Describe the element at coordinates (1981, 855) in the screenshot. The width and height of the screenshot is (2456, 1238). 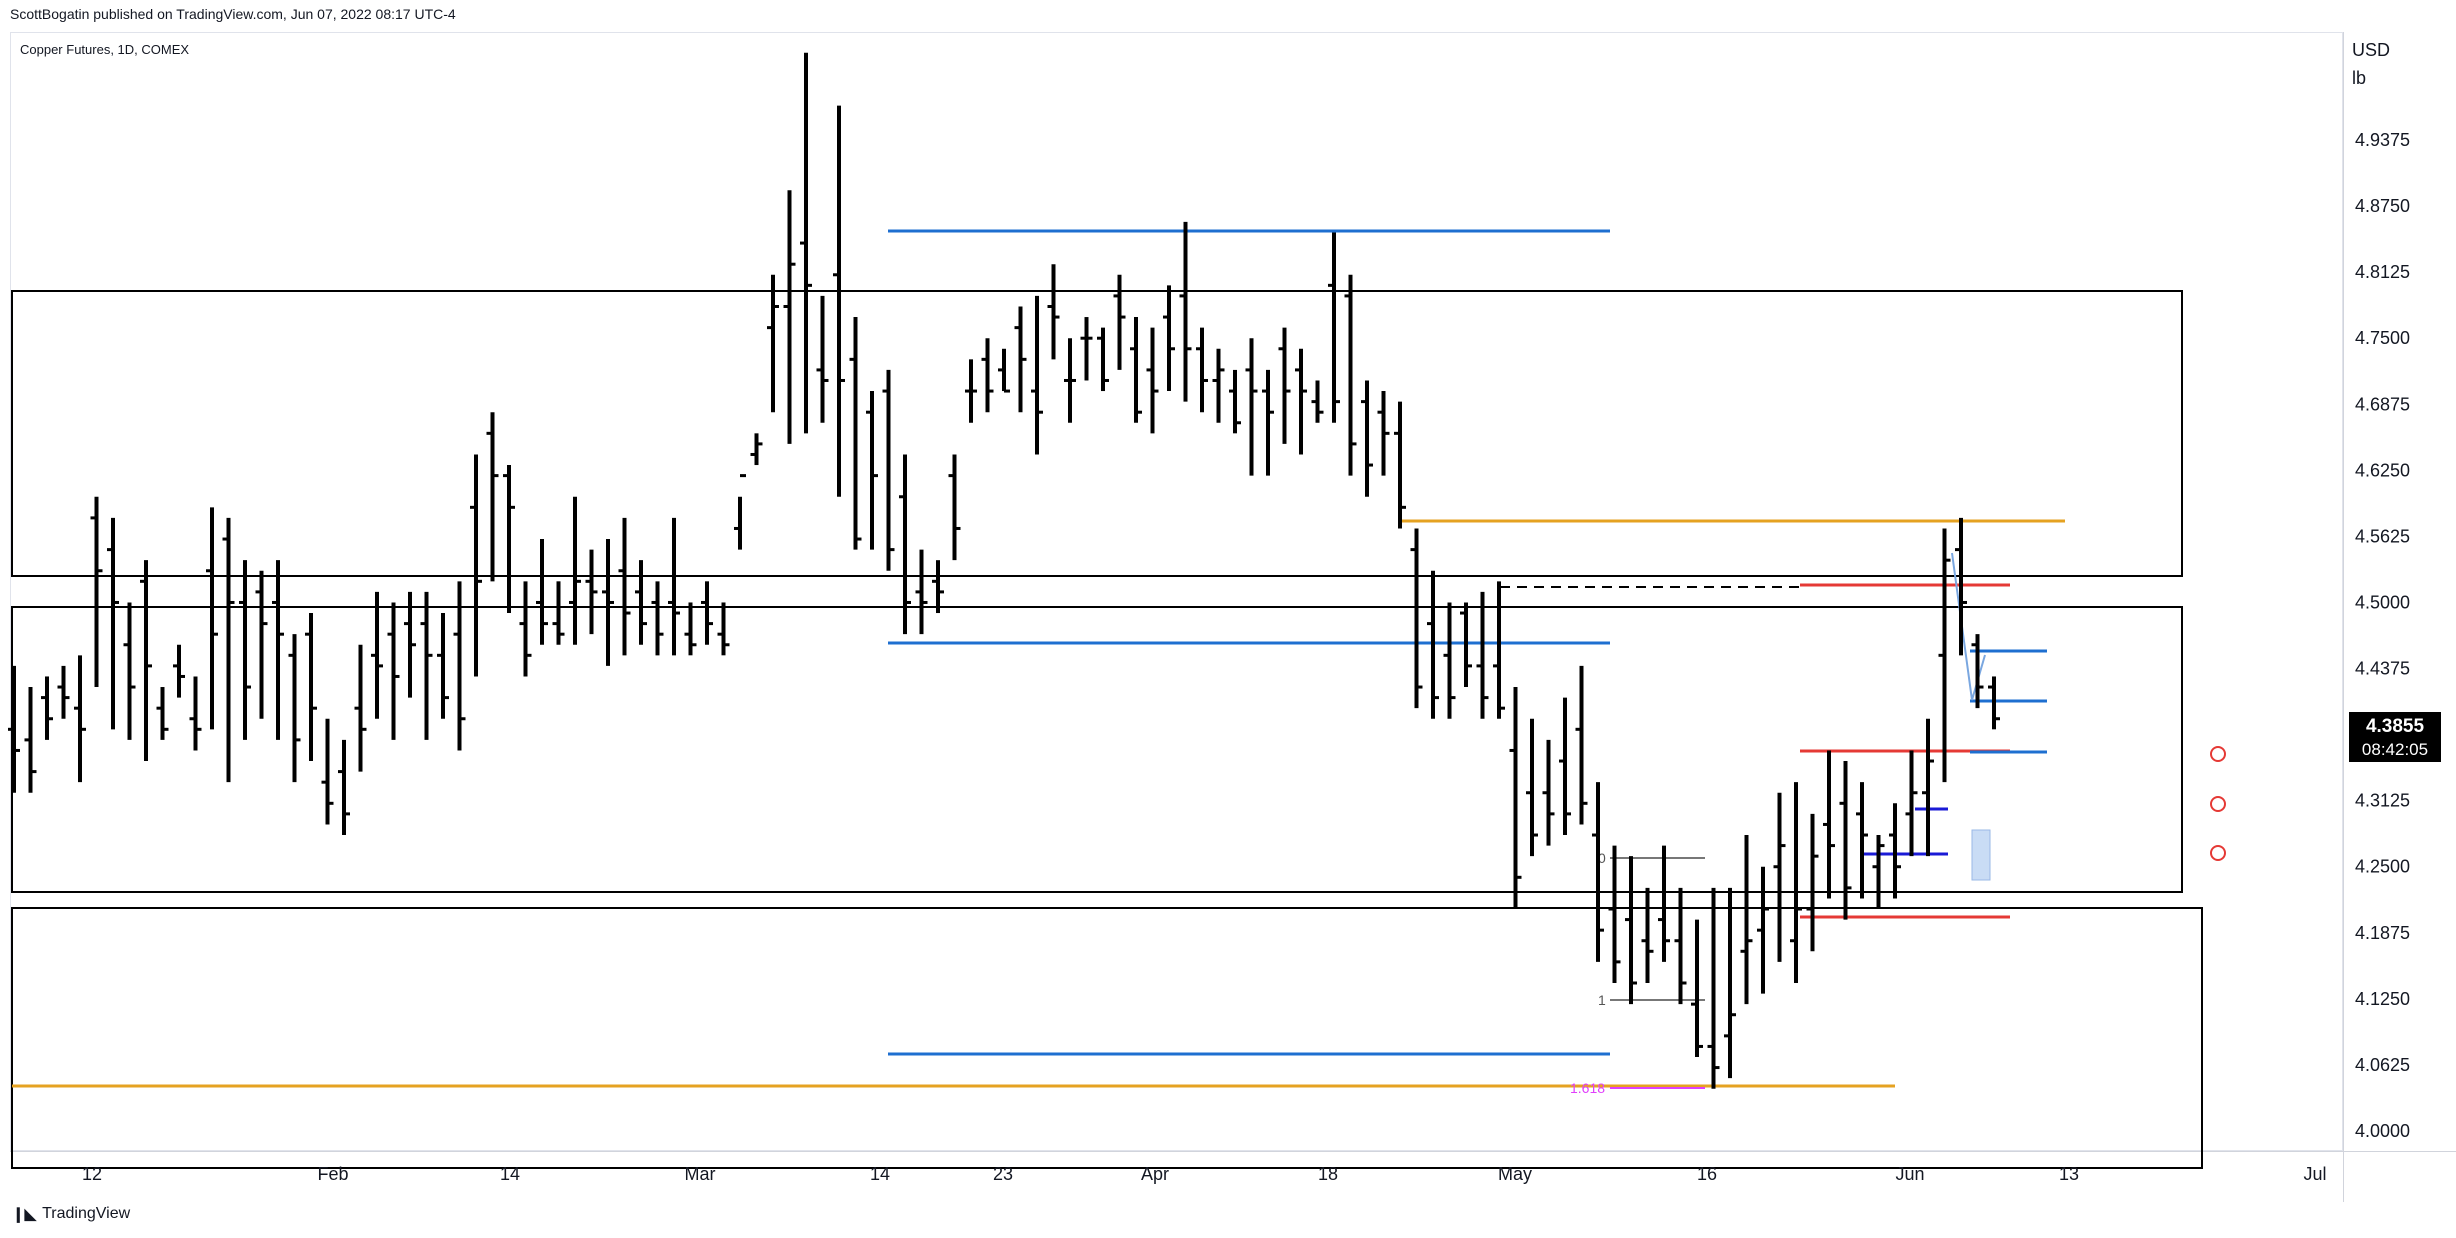
I see `projection-box` at that location.